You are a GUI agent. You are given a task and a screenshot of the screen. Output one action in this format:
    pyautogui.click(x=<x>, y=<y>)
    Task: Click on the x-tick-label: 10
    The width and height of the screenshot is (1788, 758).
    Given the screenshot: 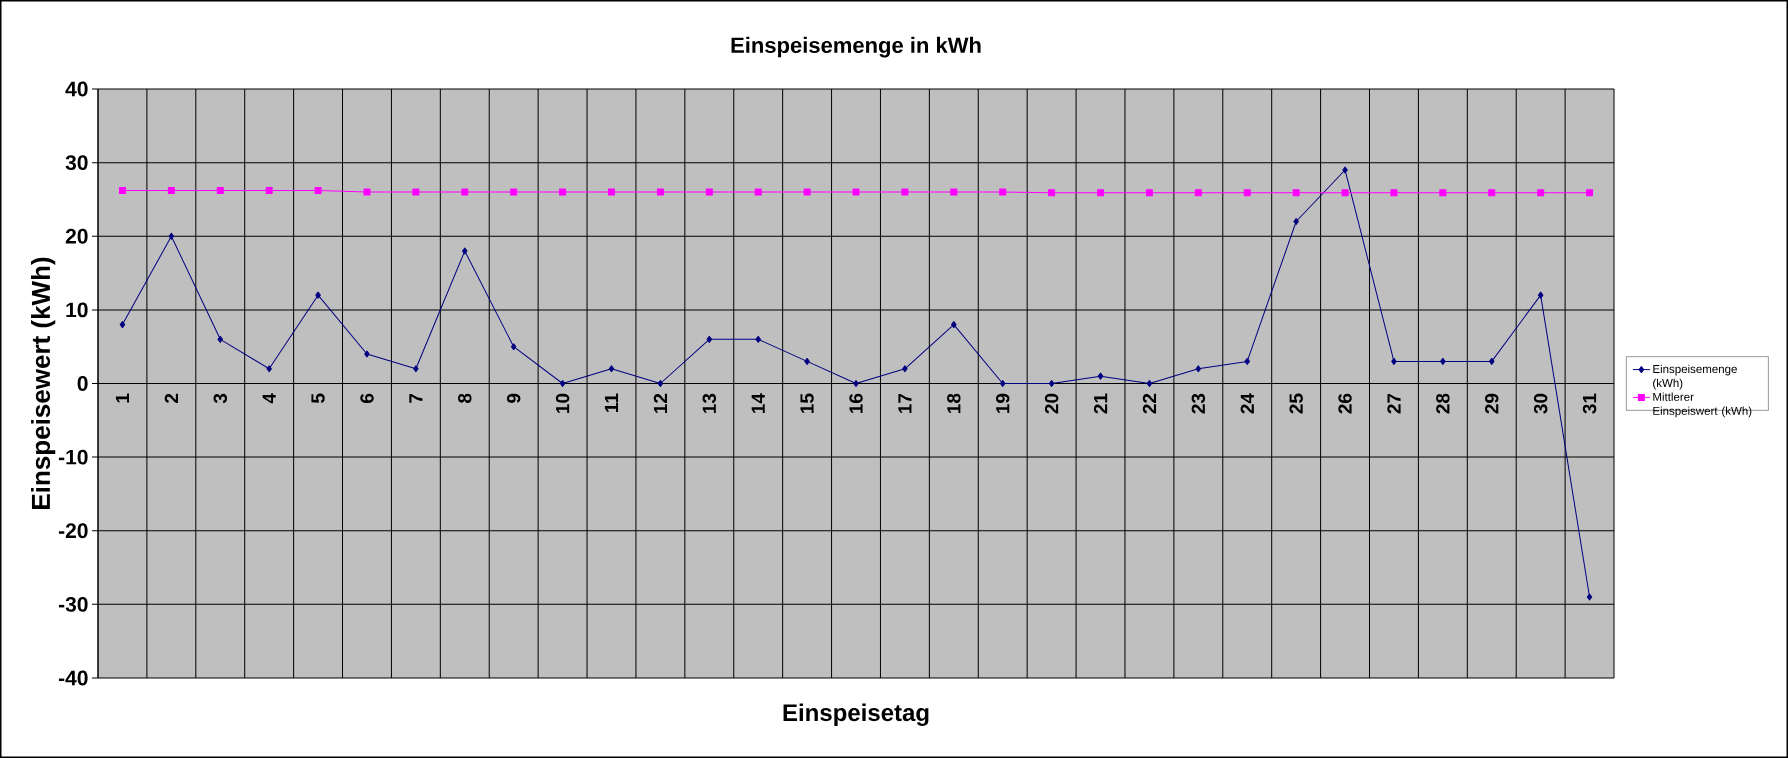 What is the action you would take?
    pyautogui.click(x=562, y=403)
    